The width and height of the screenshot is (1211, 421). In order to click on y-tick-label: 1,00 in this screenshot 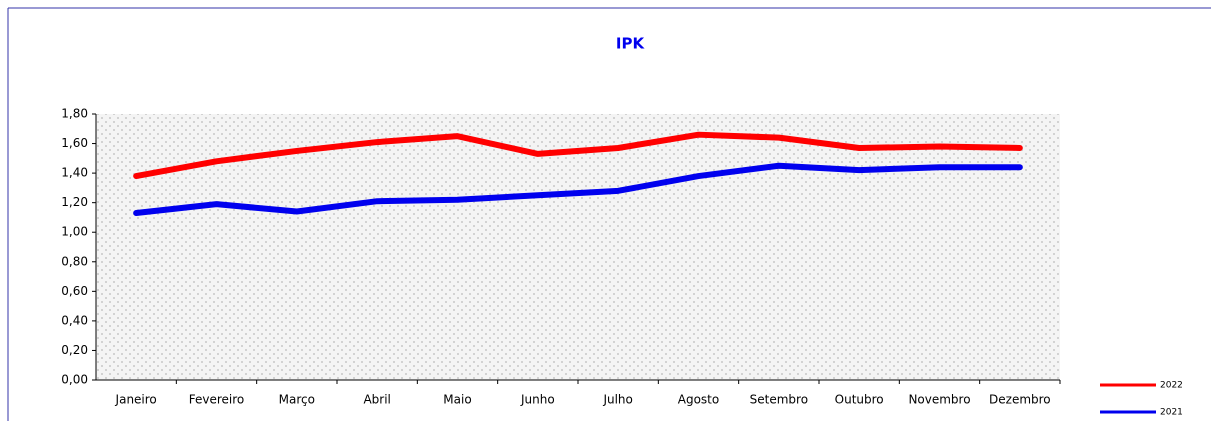, I will do `click(74, 232)`.